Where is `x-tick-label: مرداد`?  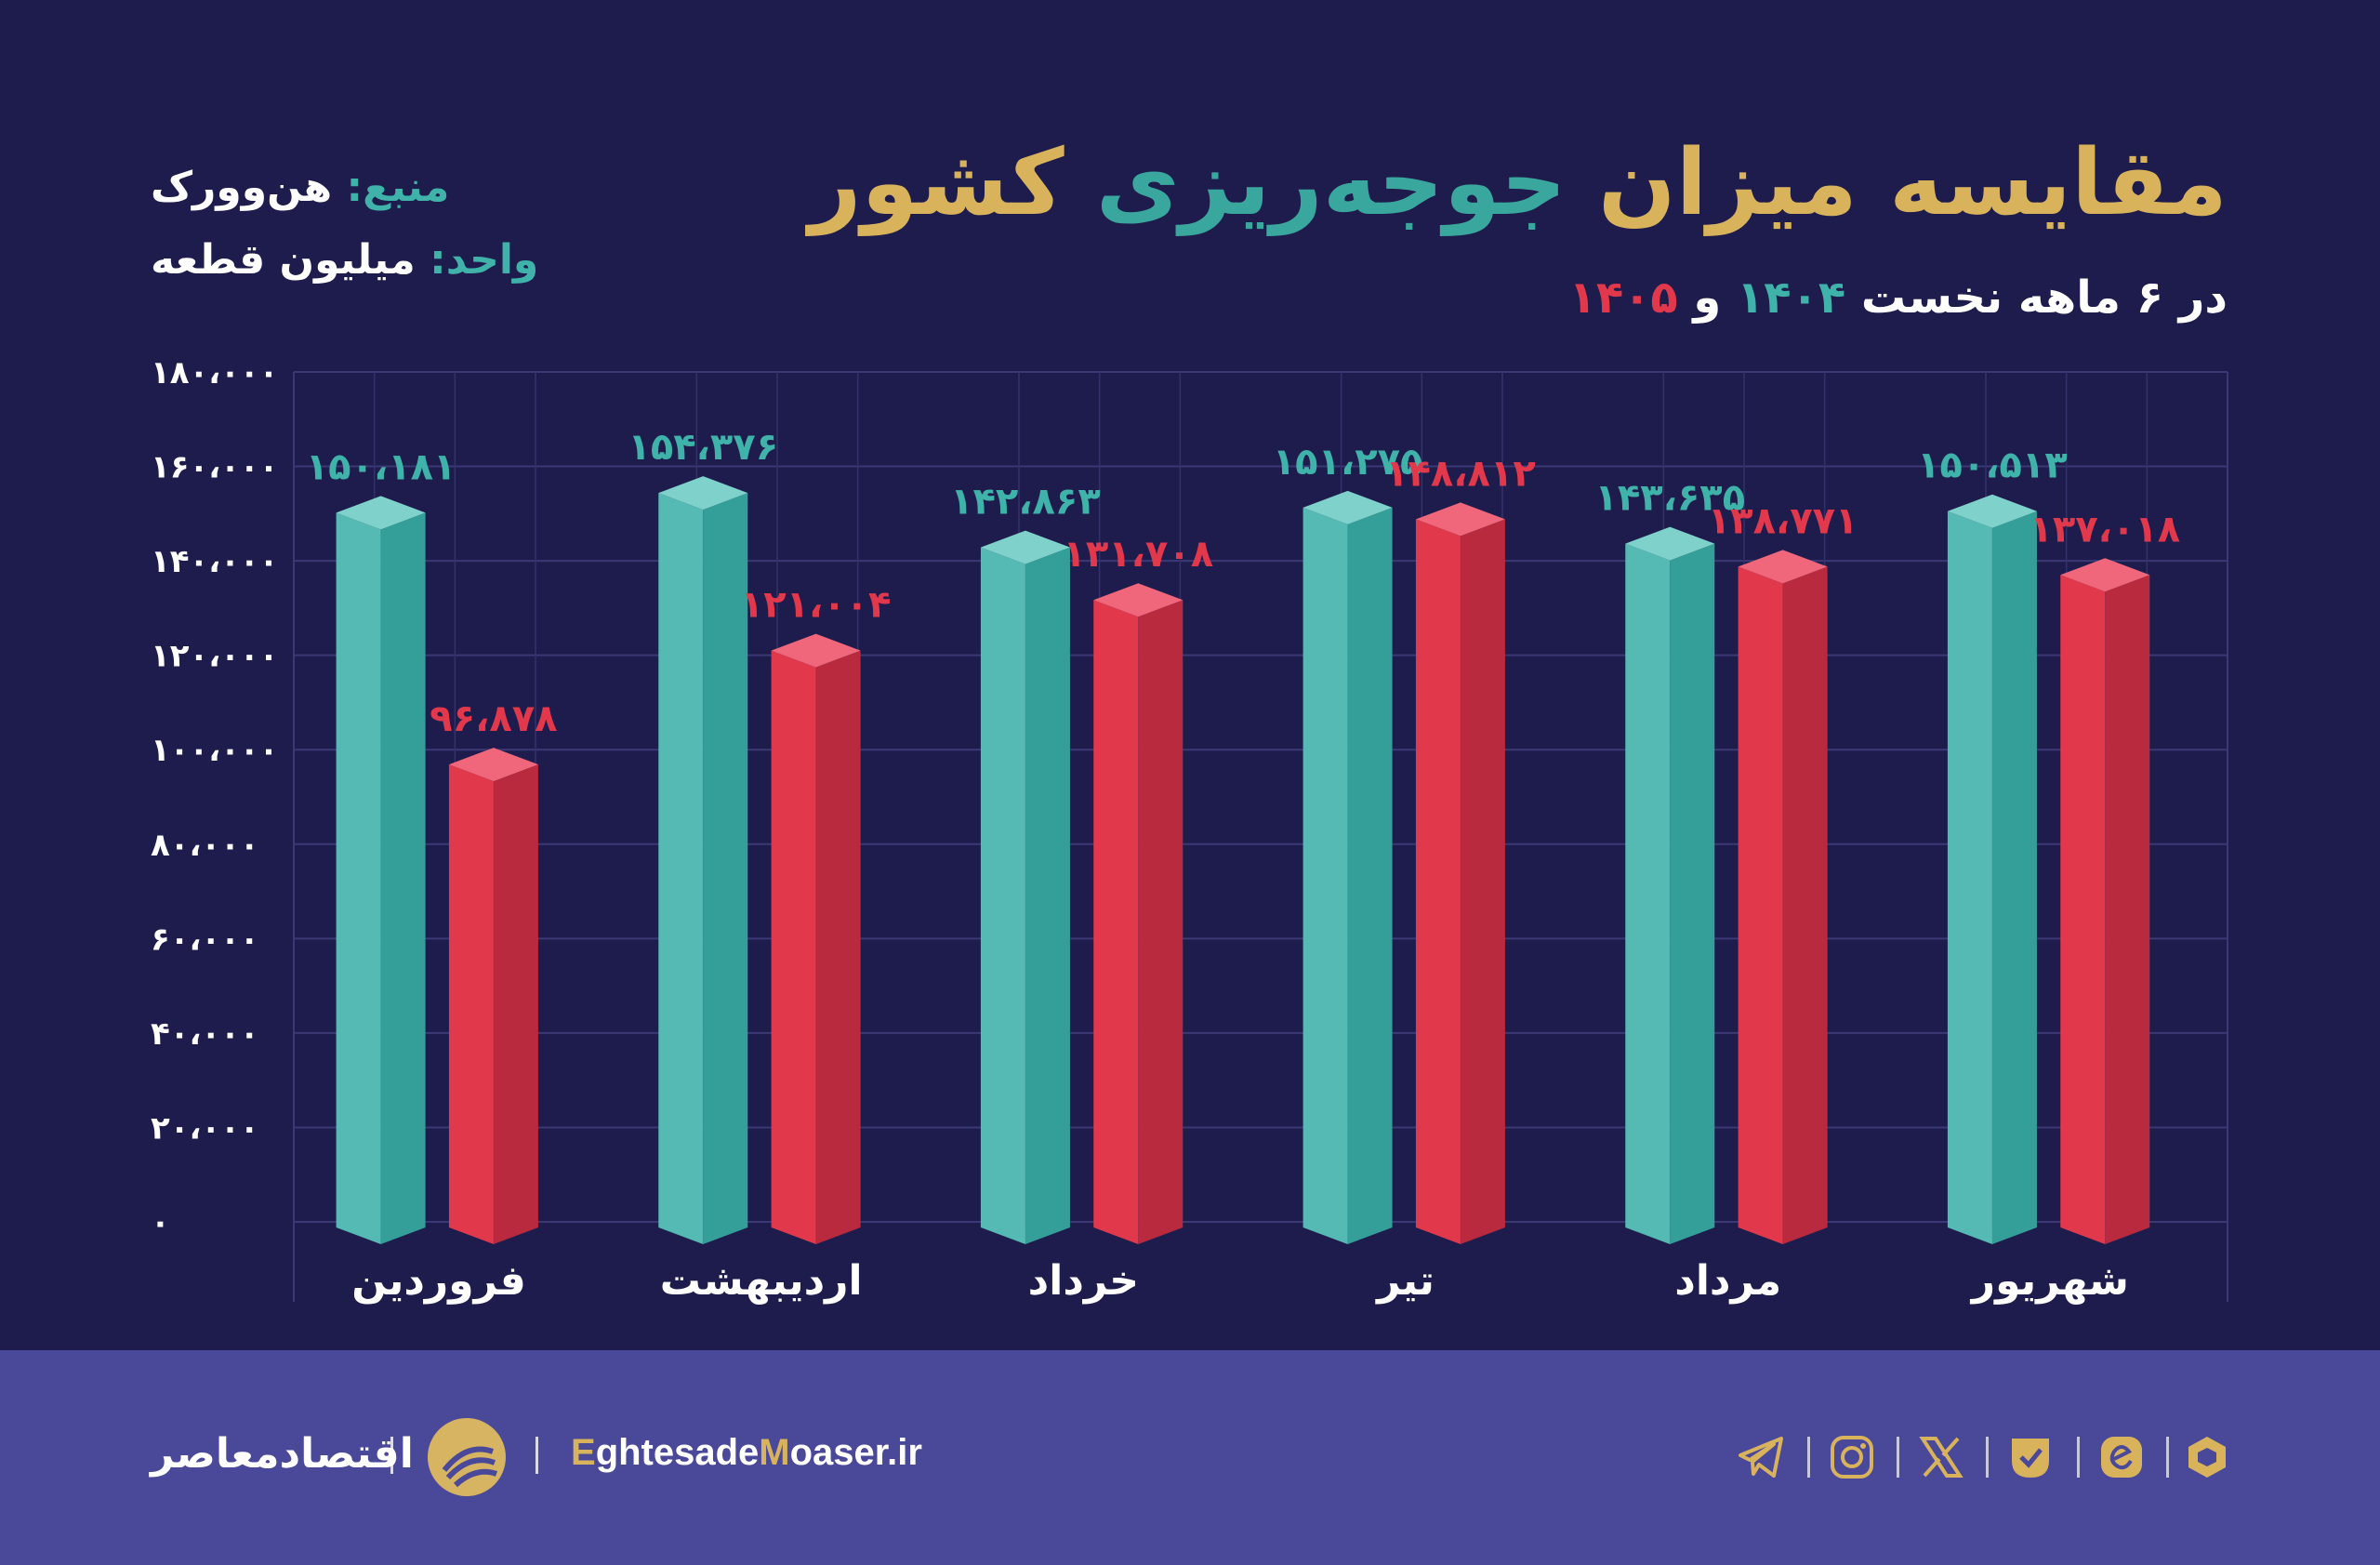
x-tick-label: مرداد is located at coordinates (1727, 1281).